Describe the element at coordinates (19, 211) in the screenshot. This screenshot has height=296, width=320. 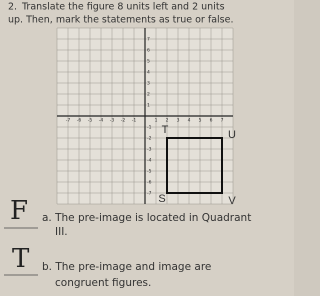
I see `handwritten-answer: F` at that location.